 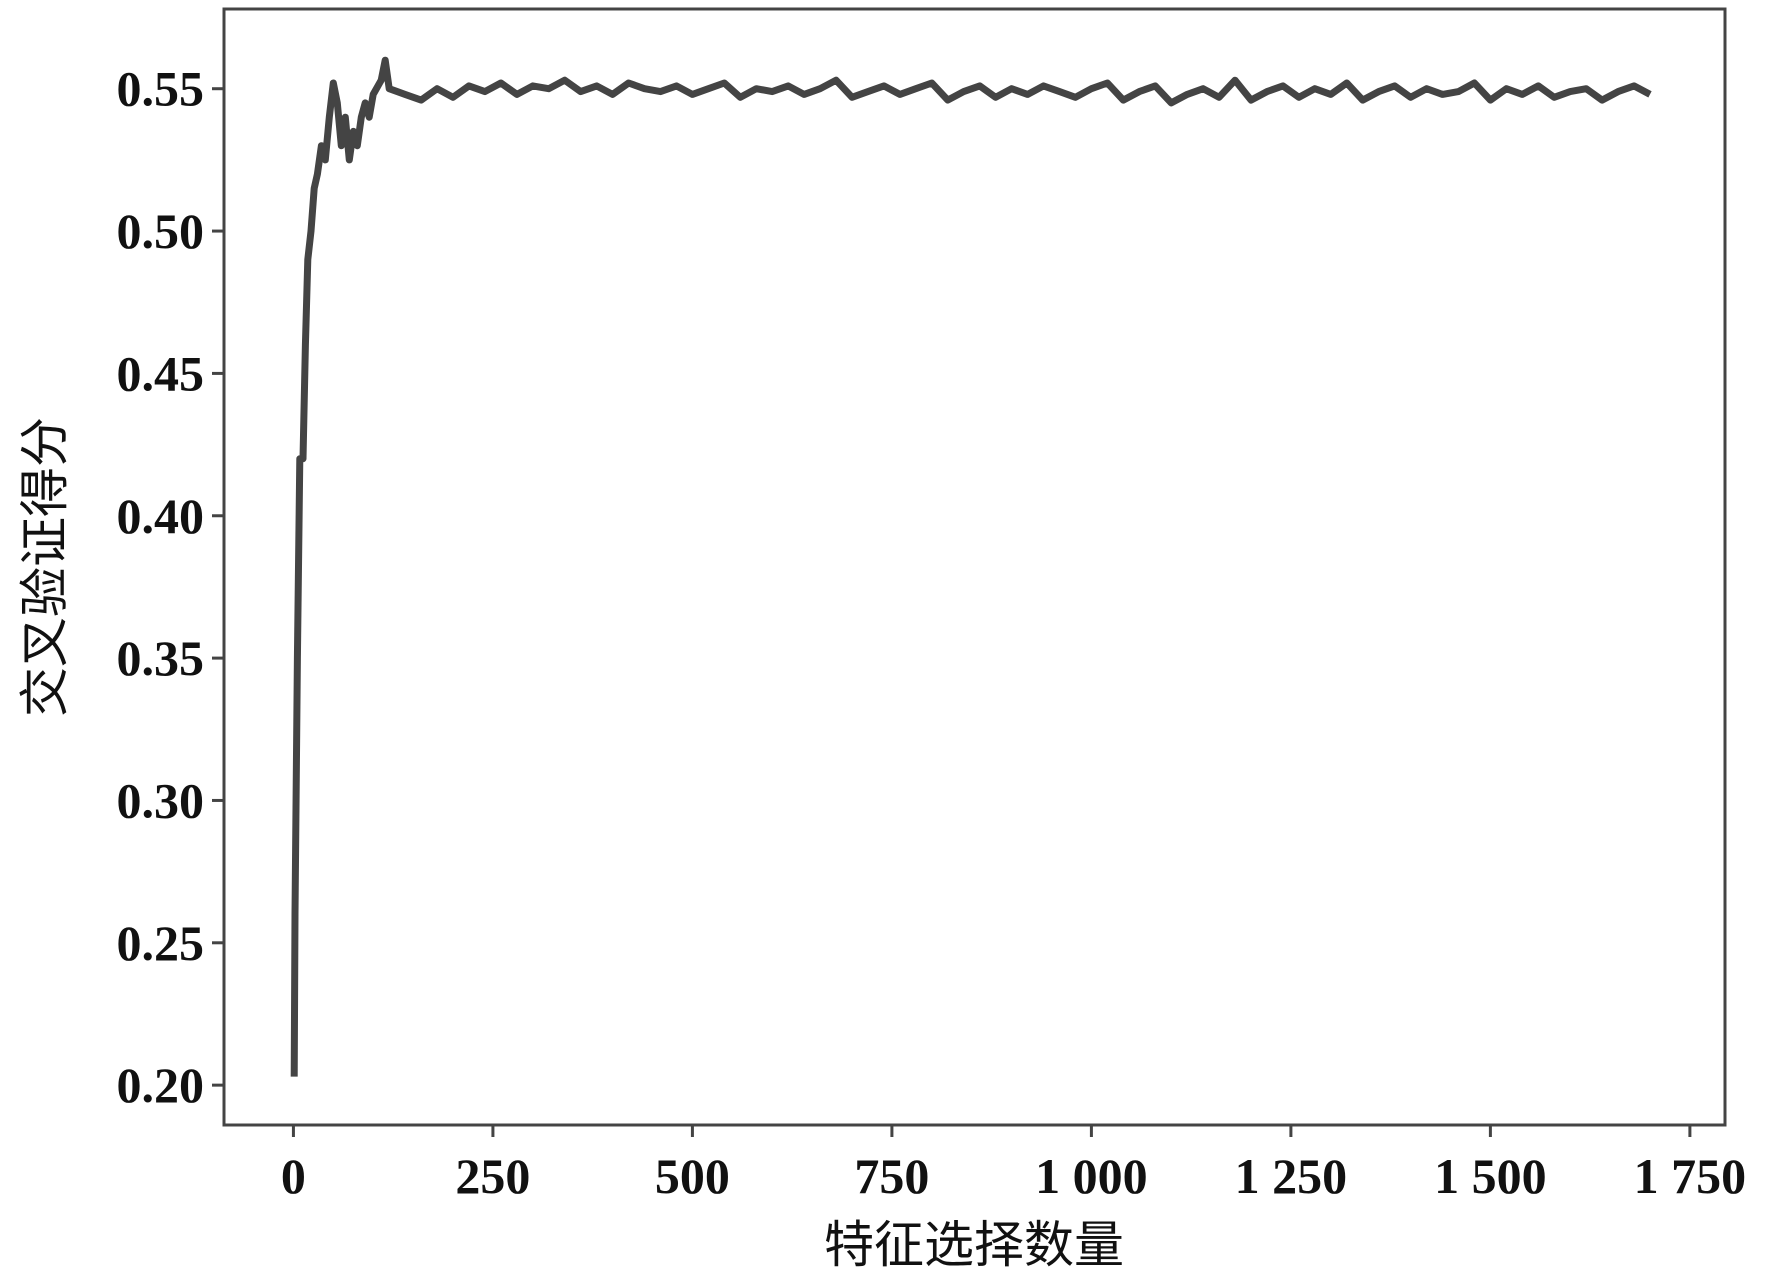 I want to click on y-tick-label: 0.40, so click(x=161, y=516).